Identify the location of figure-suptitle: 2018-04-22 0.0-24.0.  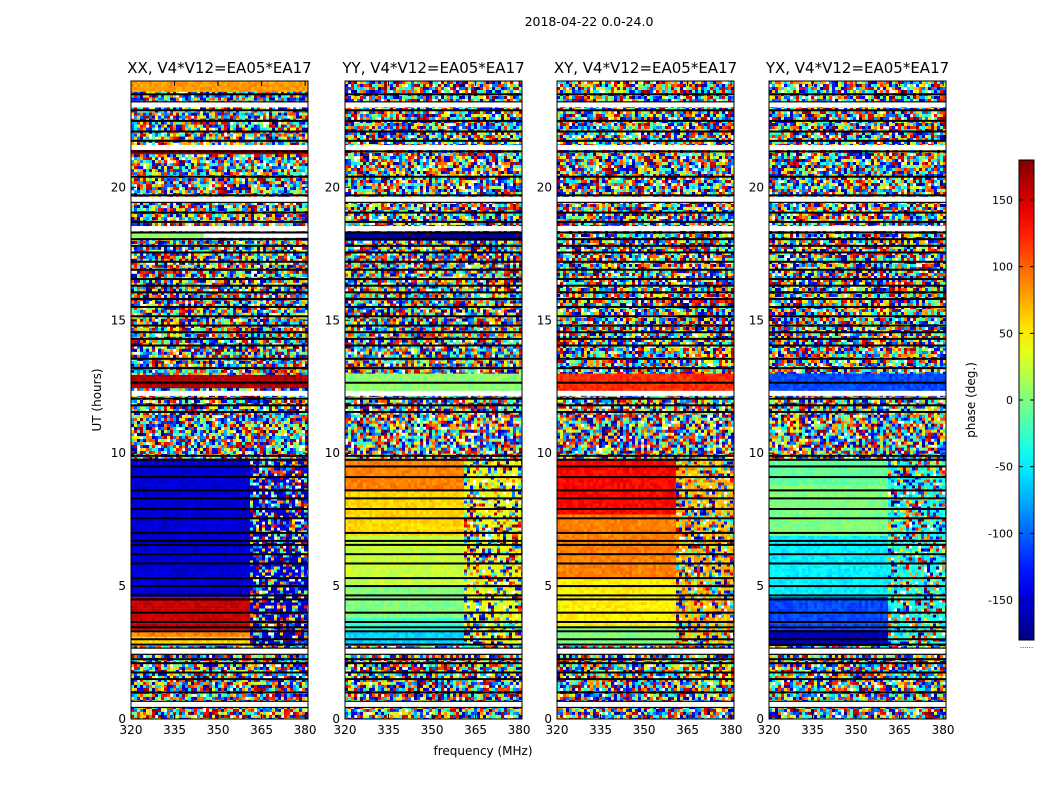
(589, 21).